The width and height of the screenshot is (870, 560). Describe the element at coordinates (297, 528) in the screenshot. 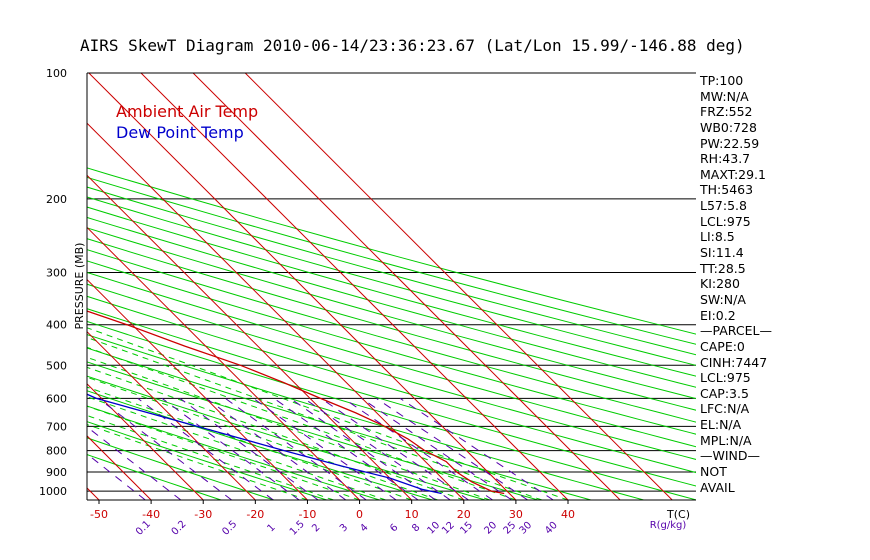

I see `mixing-ratio-label: 1.5` at that location.